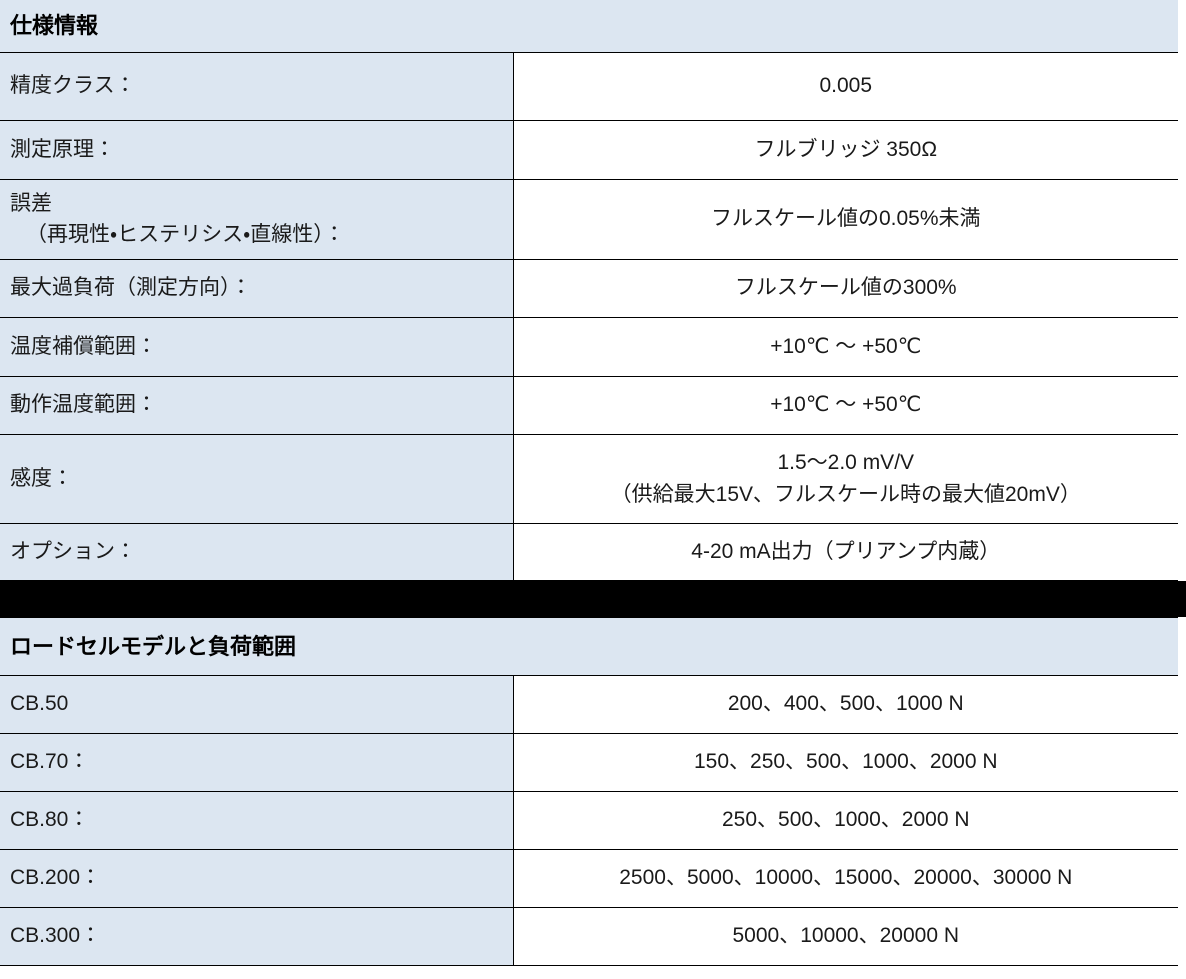 Image resolution: width=1186 pixels, height=979 pixels. What do you see at coordinates (257, 551) in the screenshot?
I see `row-label-option: オプション：` at bounding box center [257, 551].